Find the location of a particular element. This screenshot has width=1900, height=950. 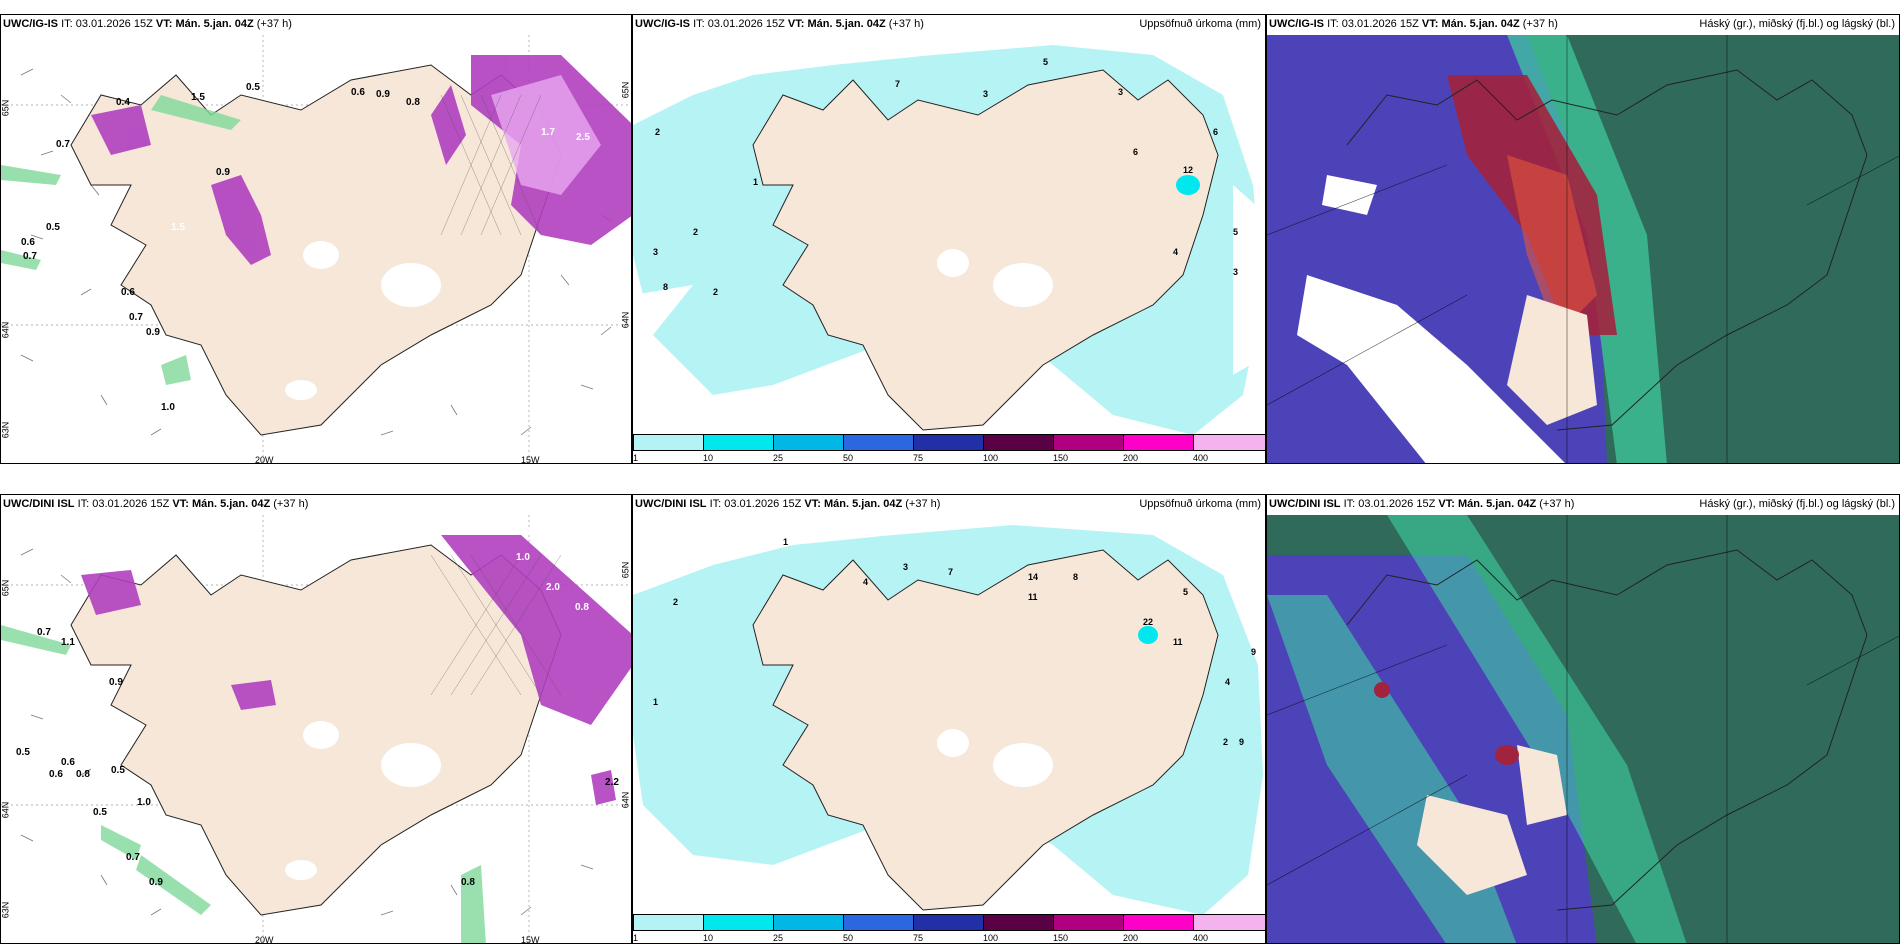

precip-value: 22 is located at coordinates (1148, 622).